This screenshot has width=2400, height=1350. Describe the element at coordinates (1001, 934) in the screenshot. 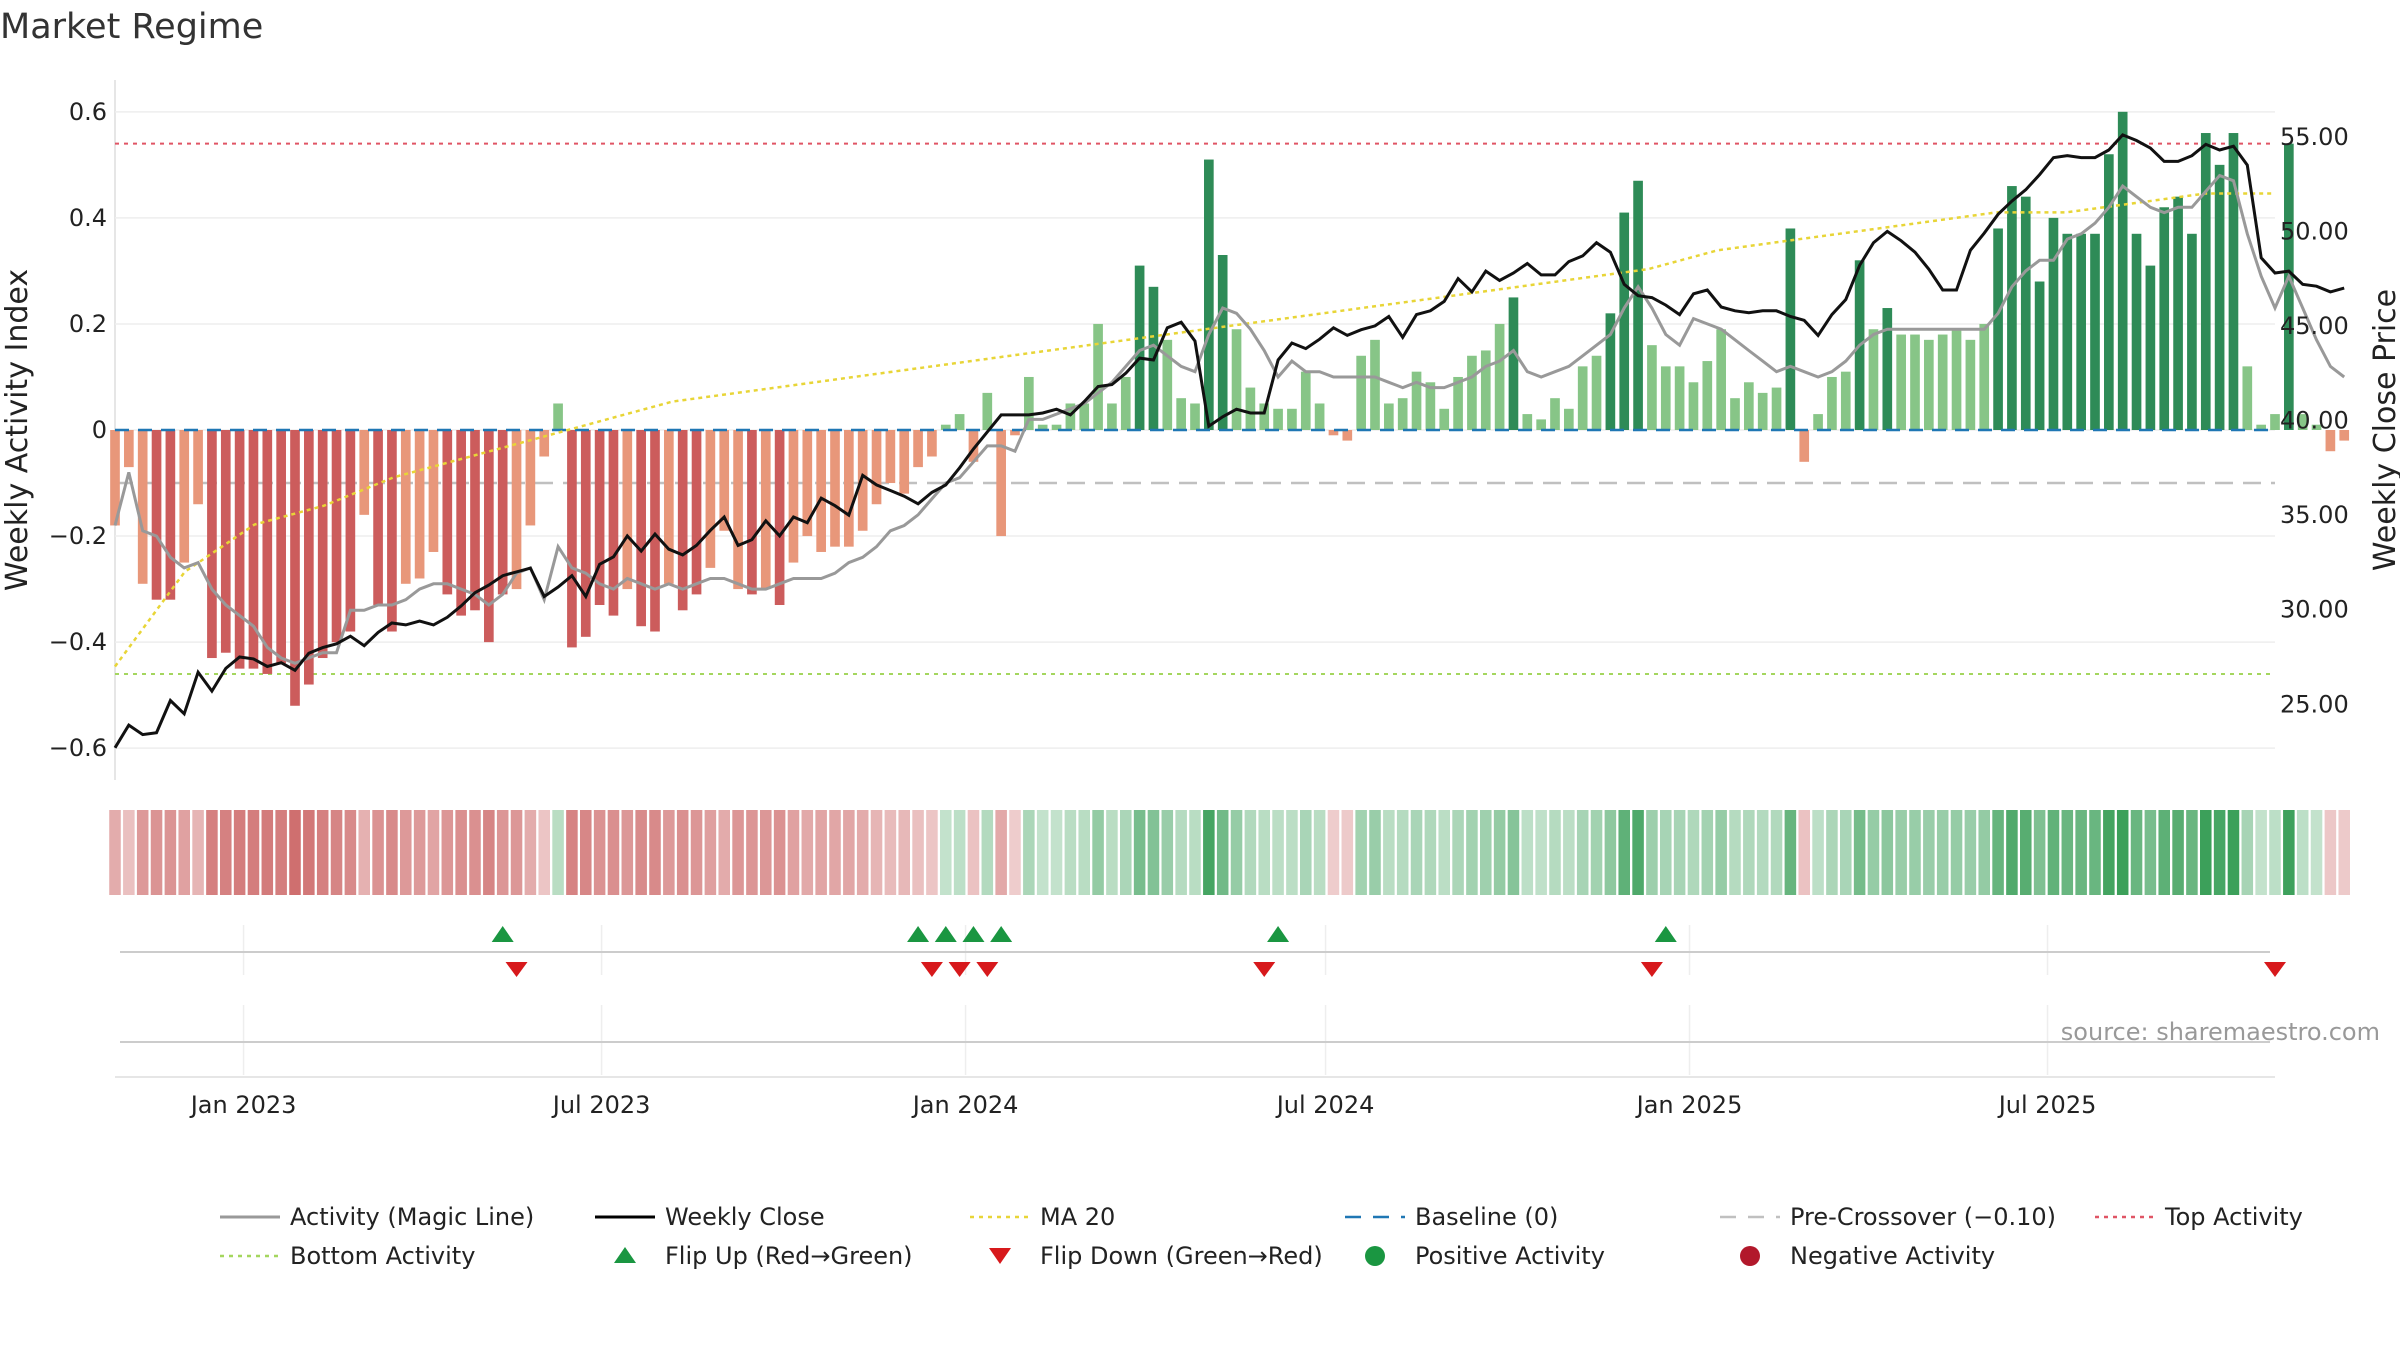

I see `flip-up-marker` at that location.